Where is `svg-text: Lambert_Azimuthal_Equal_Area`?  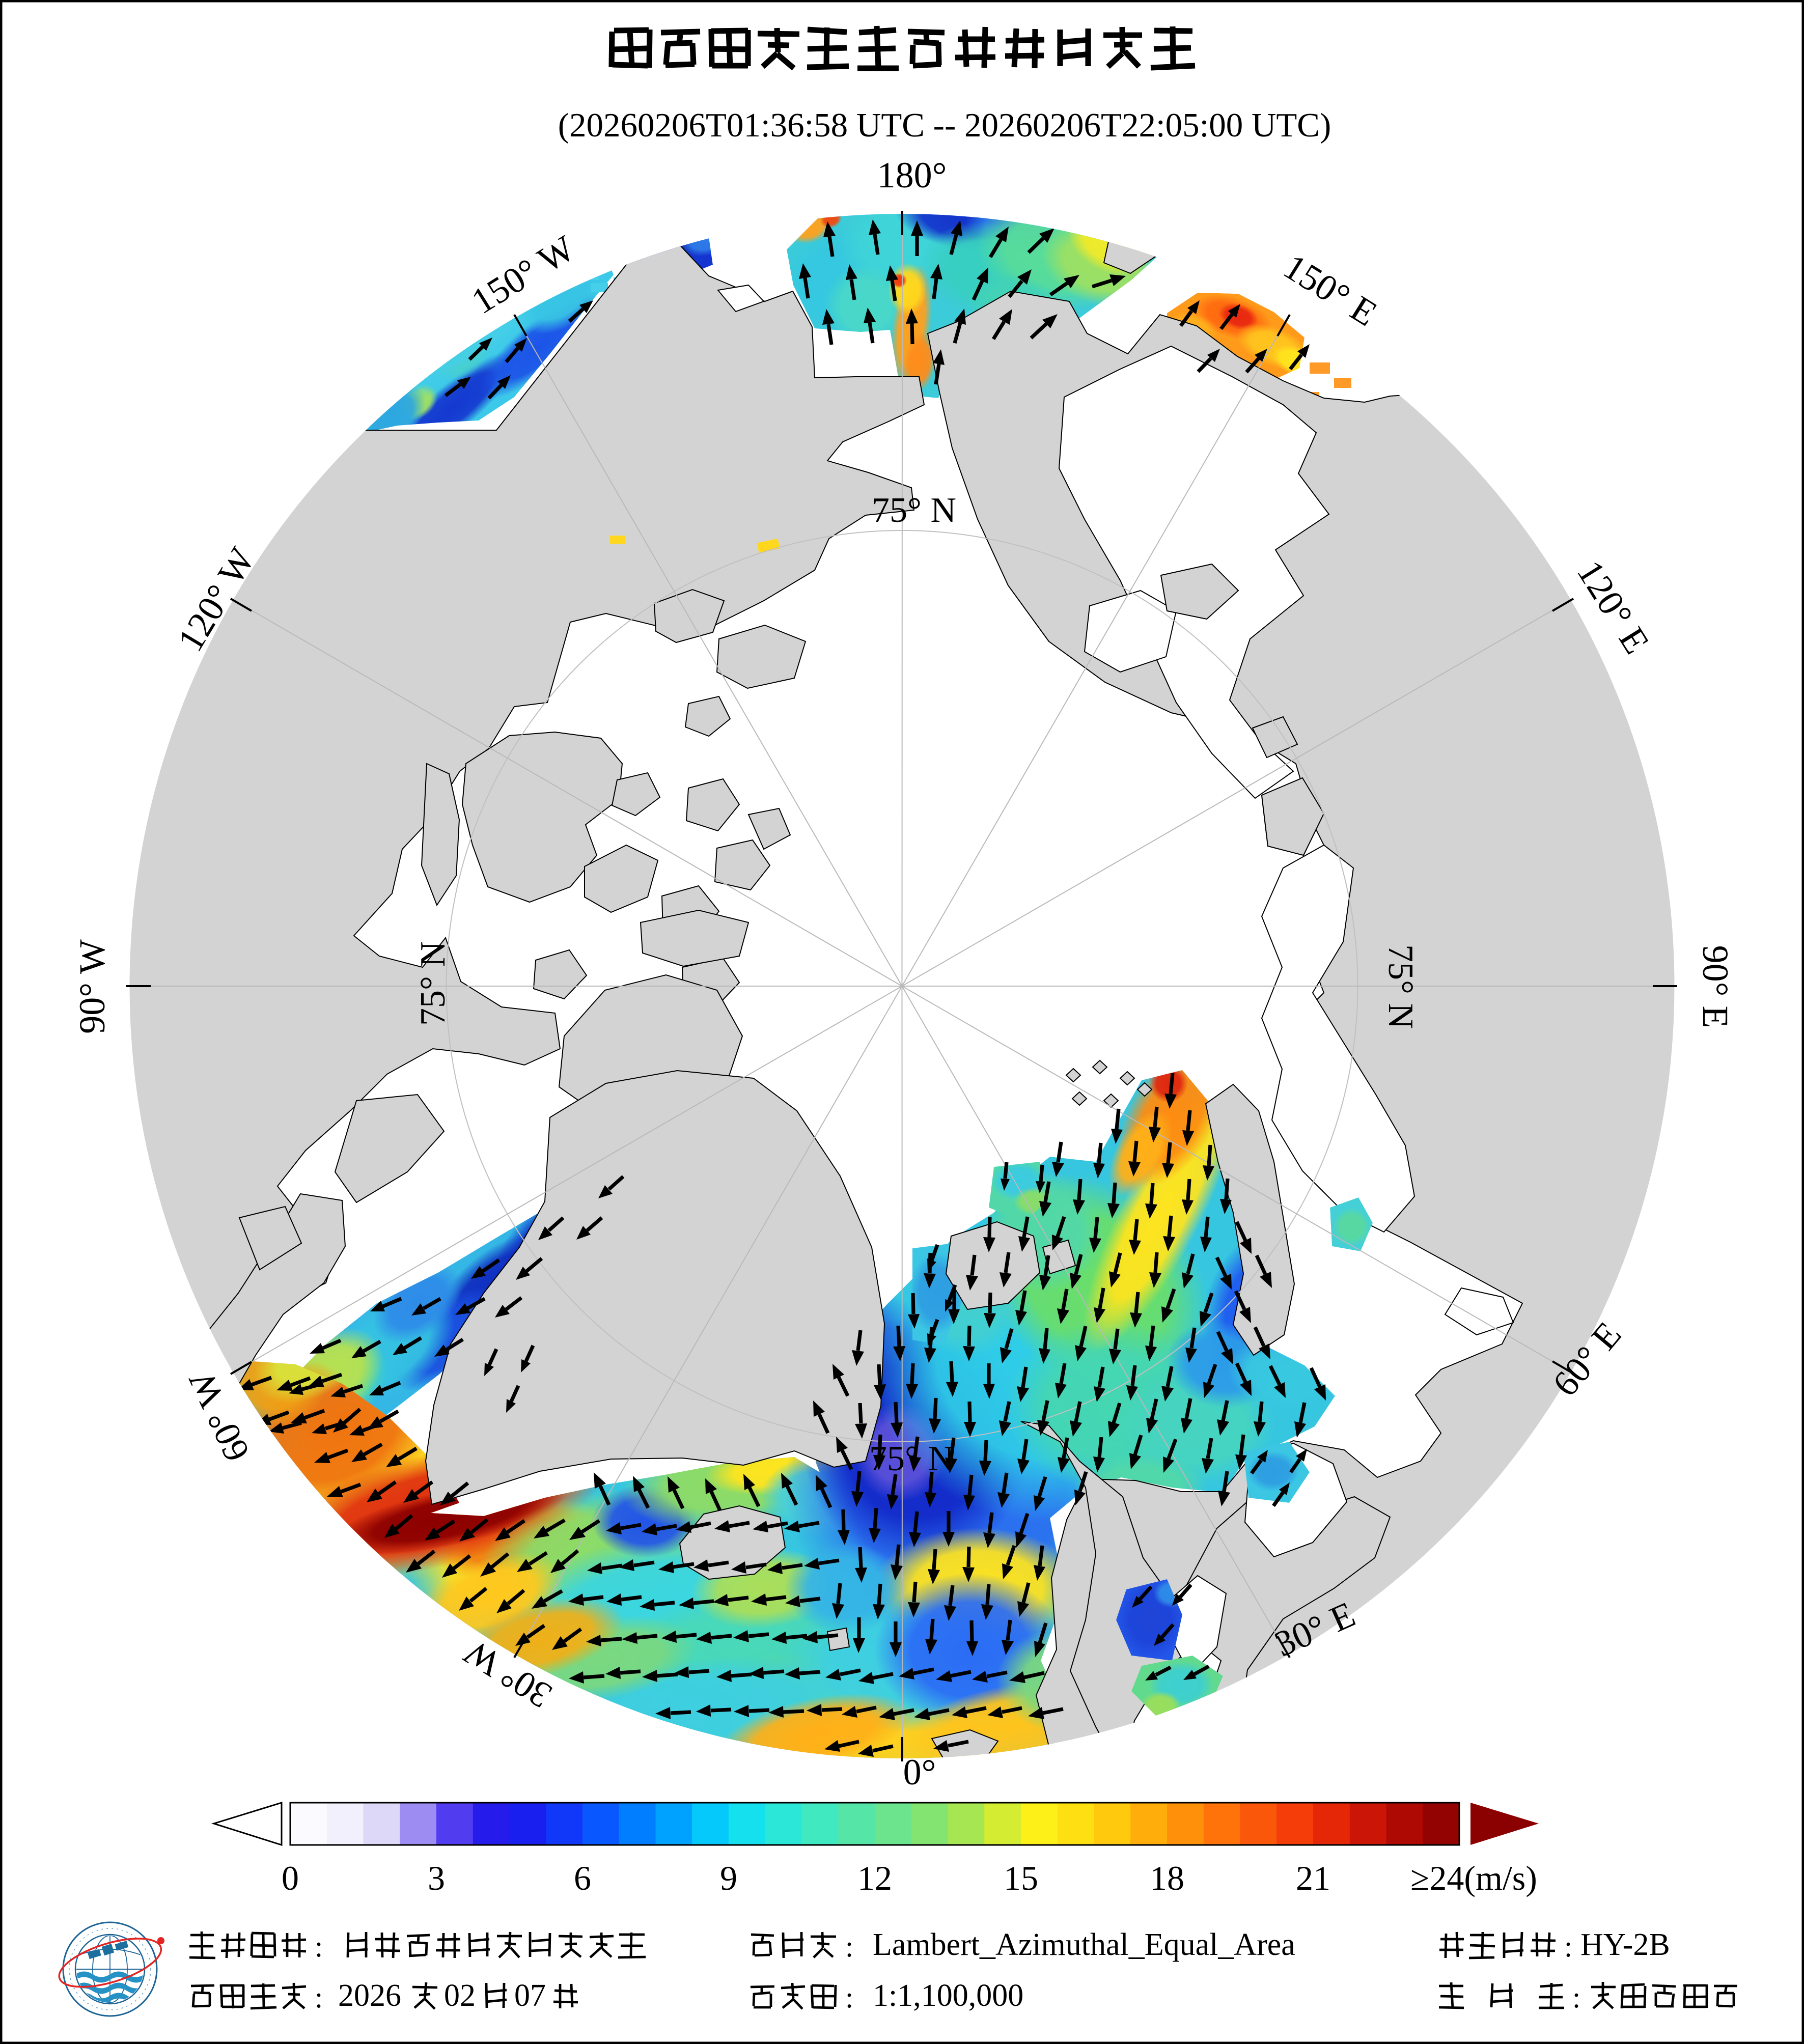
svg-text: Lambert_Azimuthal_Equal_Area is located at coordinates (1084, 1944).